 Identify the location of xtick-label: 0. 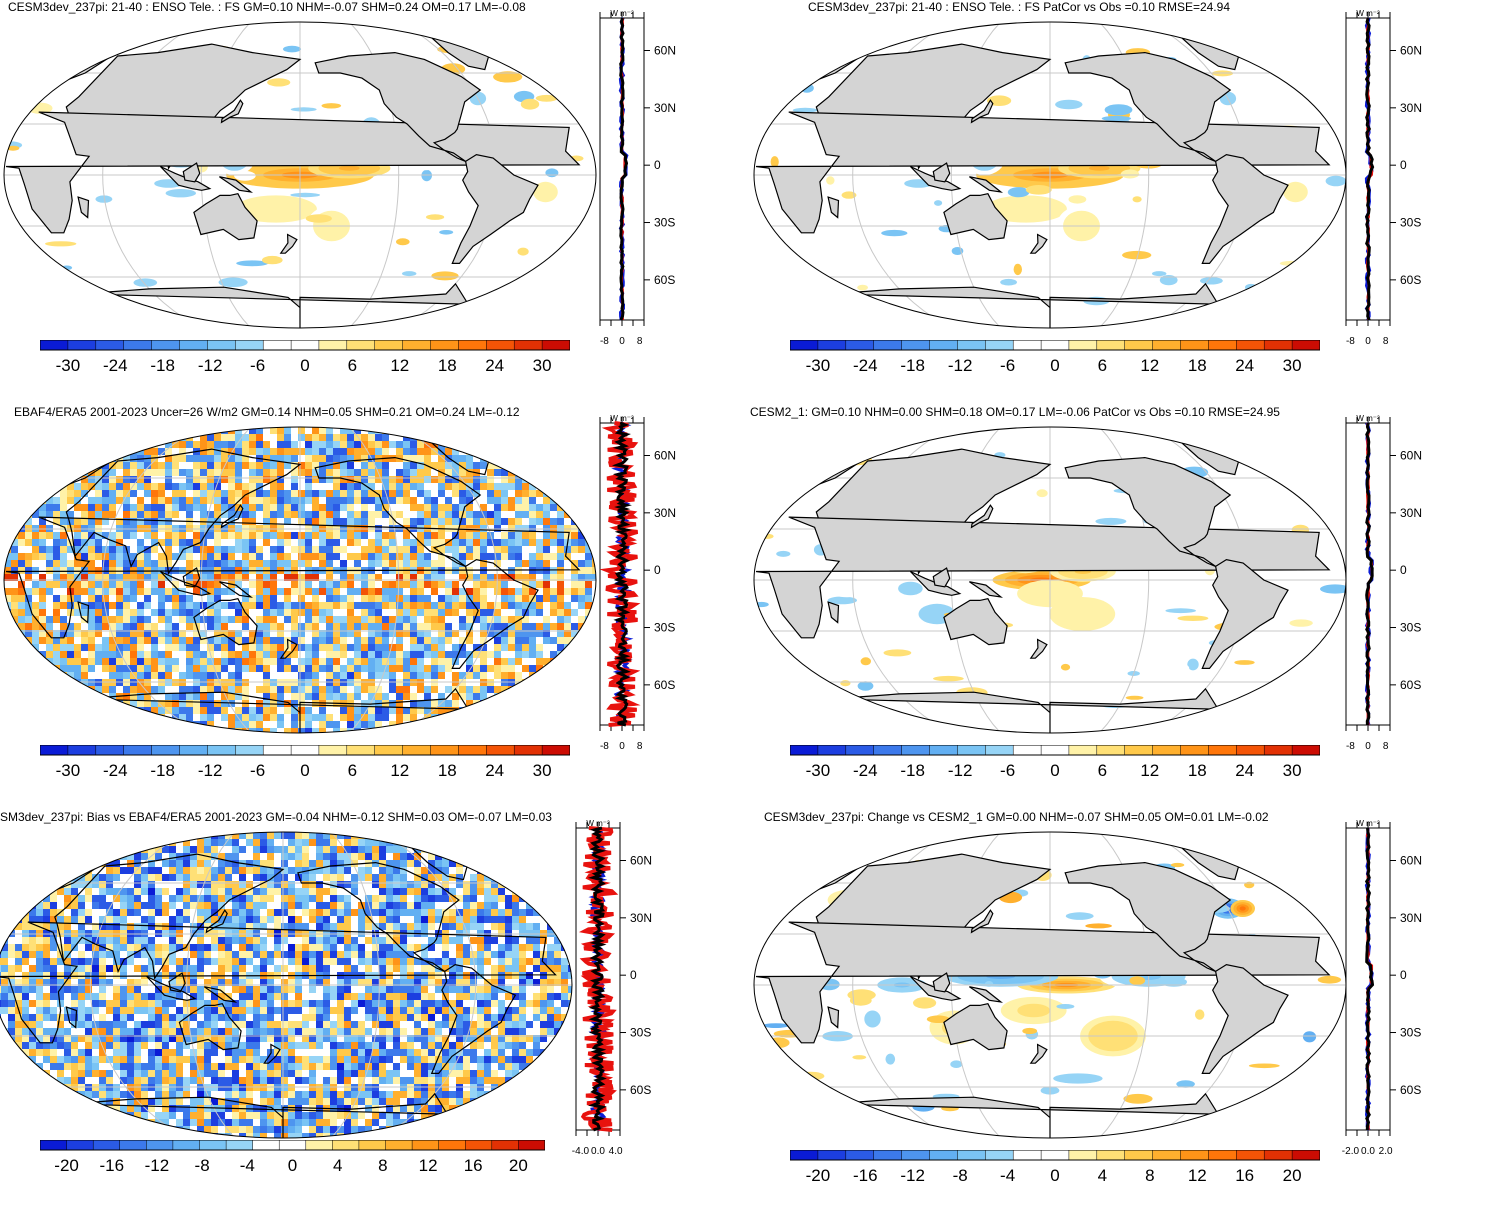
(622, 341).